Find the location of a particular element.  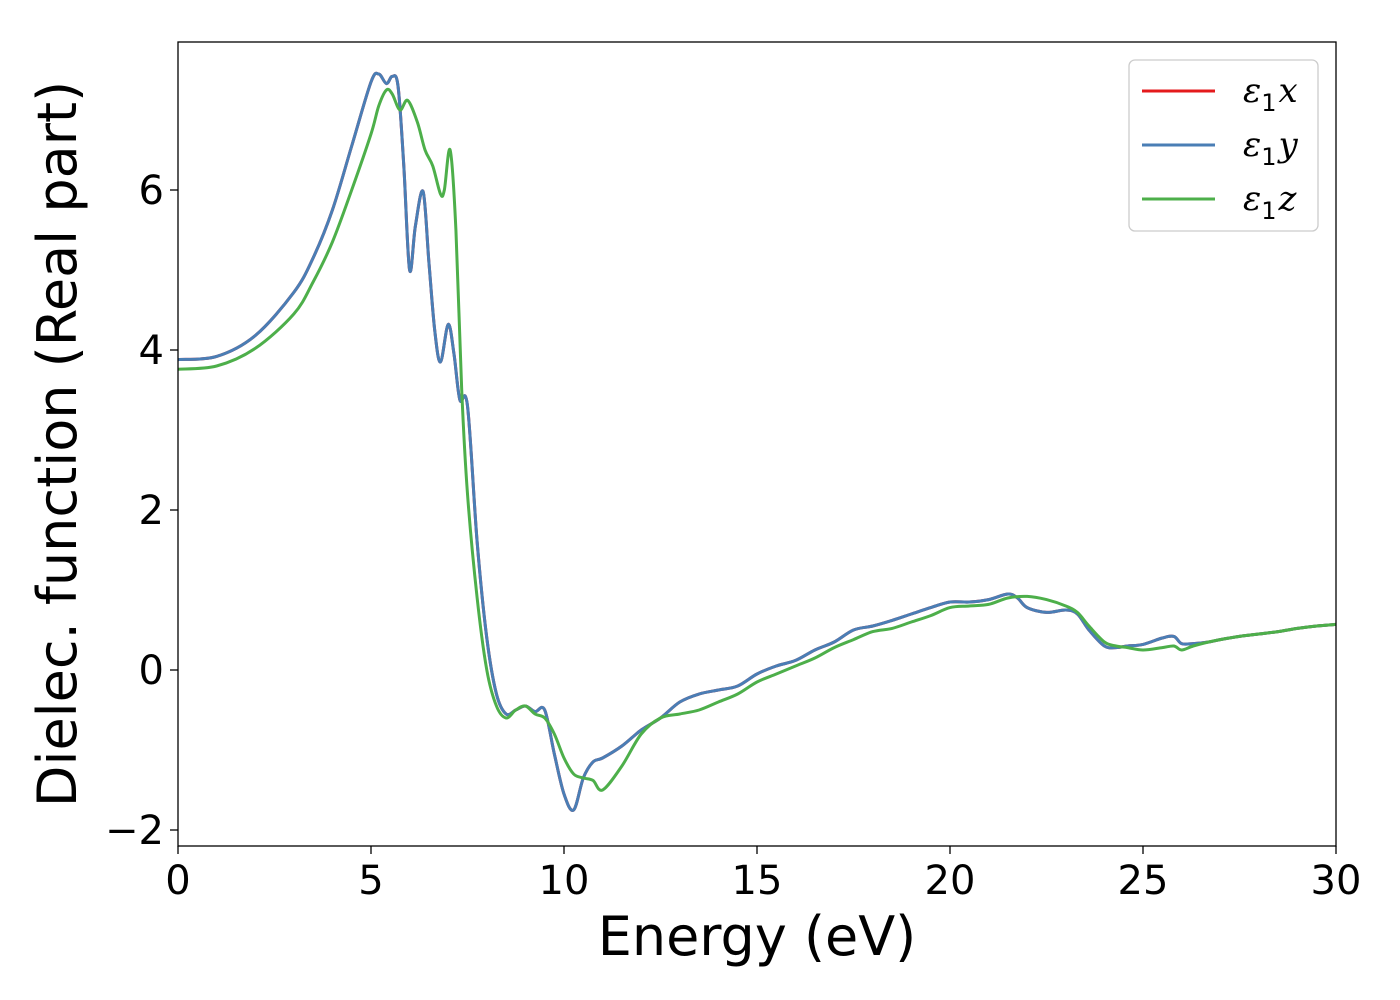

legend: ε1x ε1y ε1z is located at coordinates (1223, 145).